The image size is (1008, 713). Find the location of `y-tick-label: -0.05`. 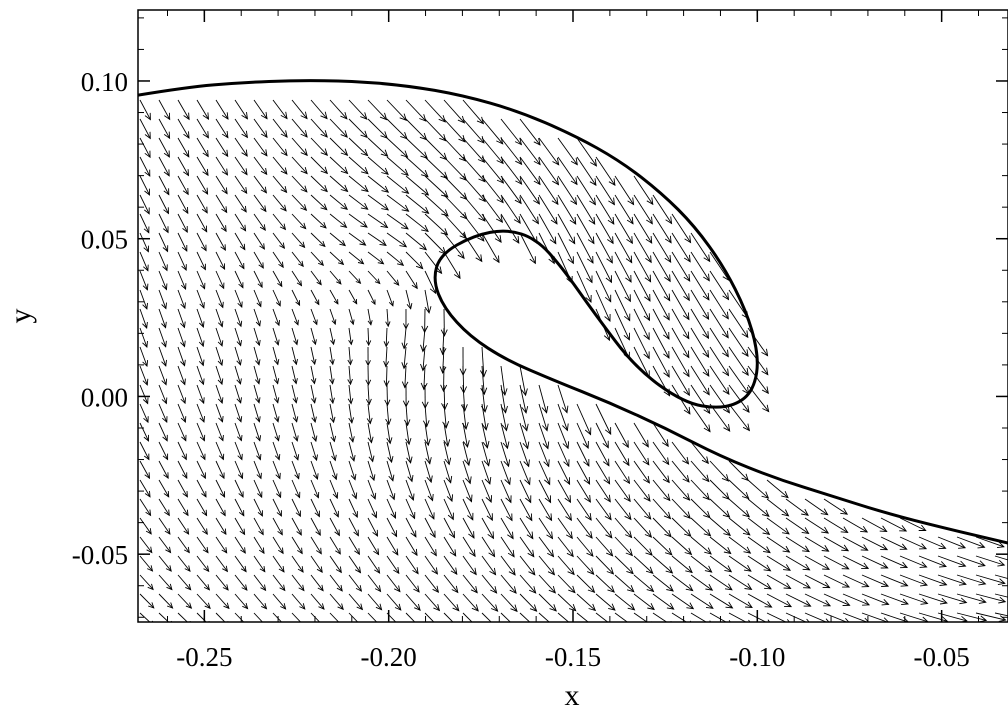

y-tick-label: -0.05 is located at coordinates (100, 555).